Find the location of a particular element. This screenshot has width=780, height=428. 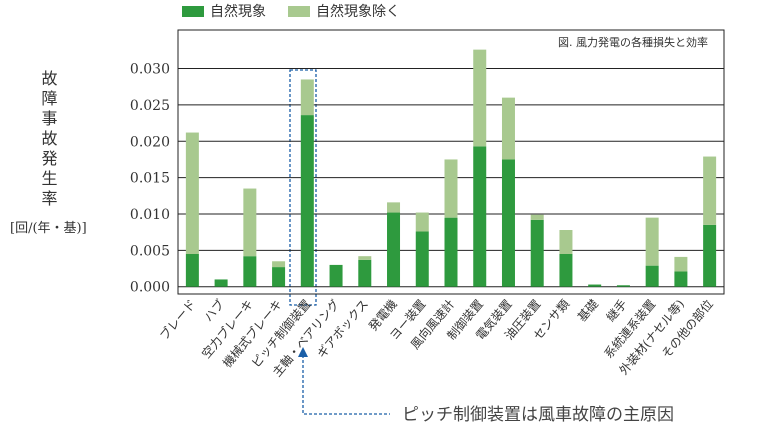

annotation: 図. 風力発電の各種損失と効率 is located at coordinates (633, 42).